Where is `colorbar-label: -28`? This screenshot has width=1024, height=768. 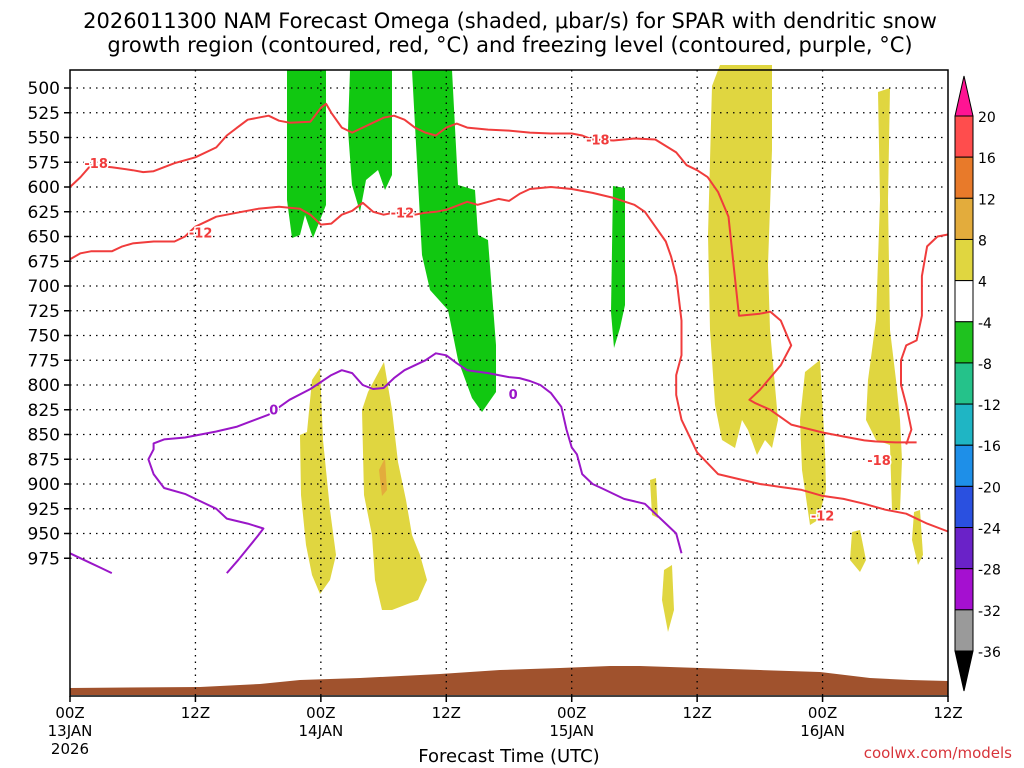 colorbar-label: -28 is located at coordinates (989, 571).